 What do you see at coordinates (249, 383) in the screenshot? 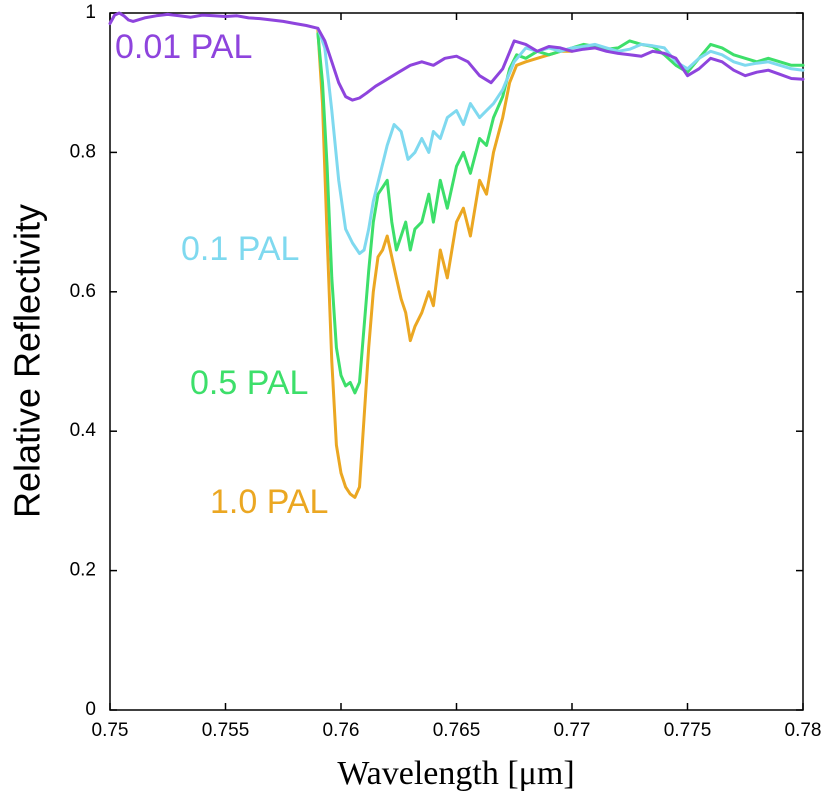
I see `series-label-0-5-pal: 0.5 PAL` at bounding box center [249, 383].